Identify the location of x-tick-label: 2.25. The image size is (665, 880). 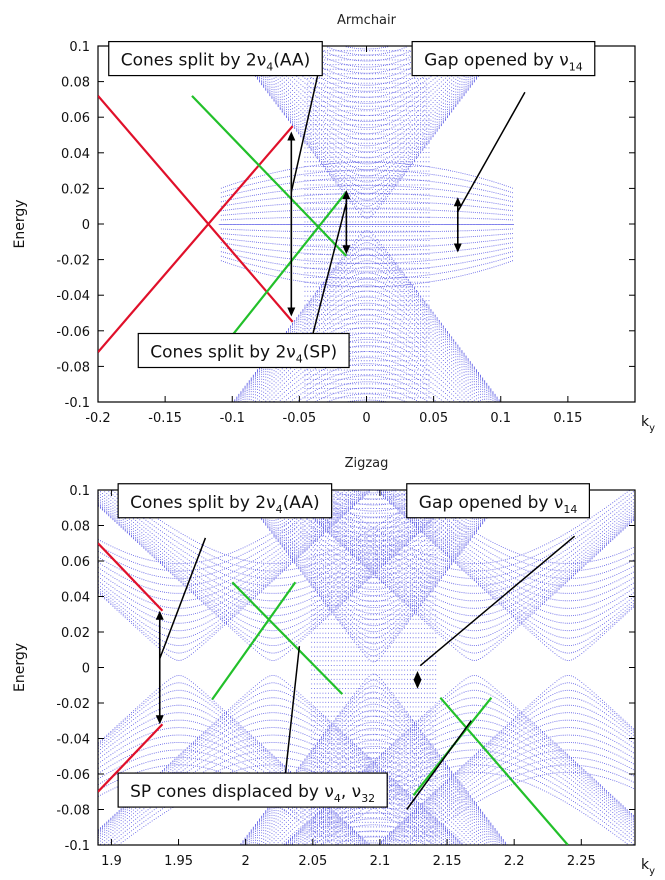
(581, 861).